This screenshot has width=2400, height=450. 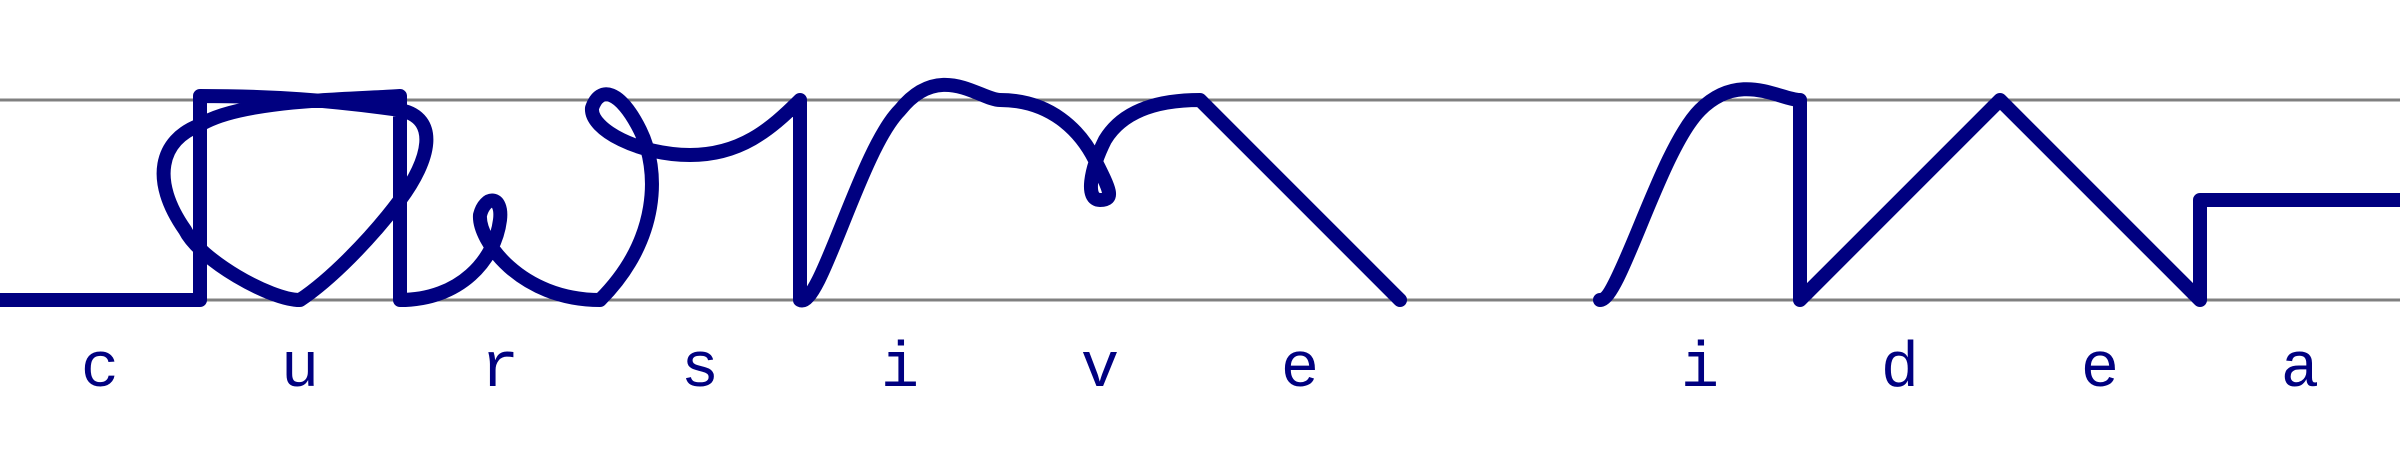 What do you see at coordinates (100, 370) in the screenshot?
I see `letter-label: c` at bounding box center [100, 370].